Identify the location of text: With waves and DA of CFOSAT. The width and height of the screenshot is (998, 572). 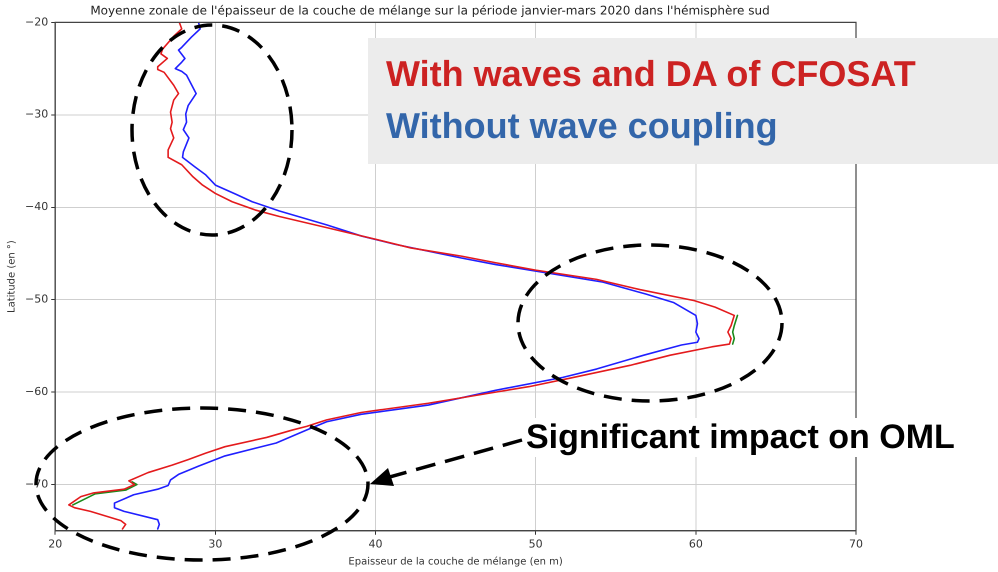
(651, 74).